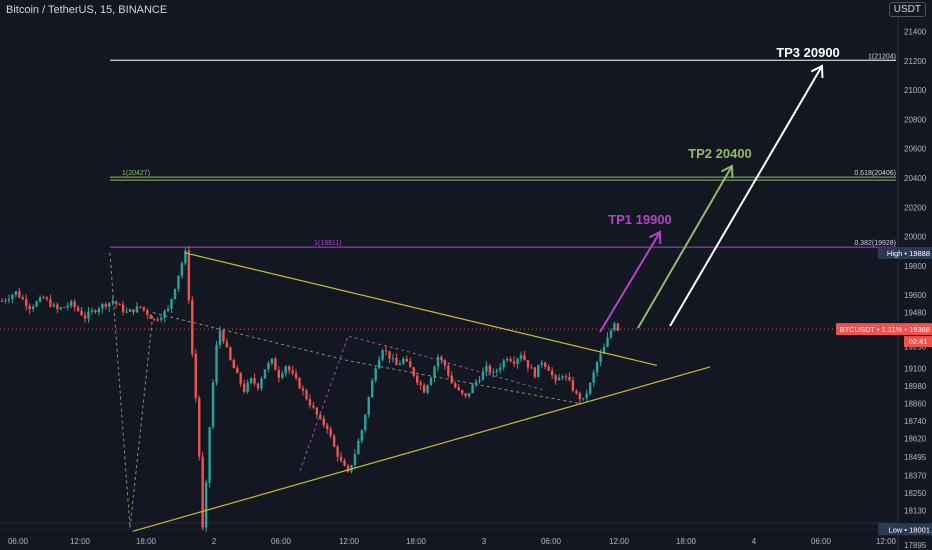 The height and width of the screenshot is (550, 932). What do you see at coordinates (915, 368) in the screenshot?
I see `y-tick-label: 19100` at bounding box center [915, 368].